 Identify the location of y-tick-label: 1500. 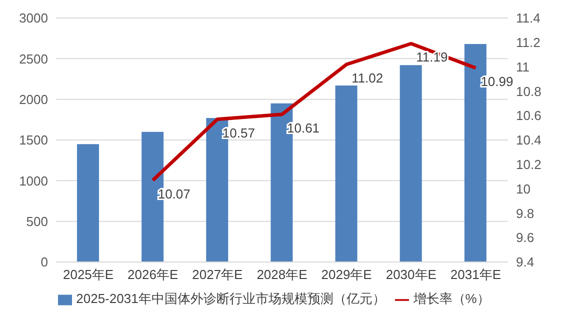
(33, 140).